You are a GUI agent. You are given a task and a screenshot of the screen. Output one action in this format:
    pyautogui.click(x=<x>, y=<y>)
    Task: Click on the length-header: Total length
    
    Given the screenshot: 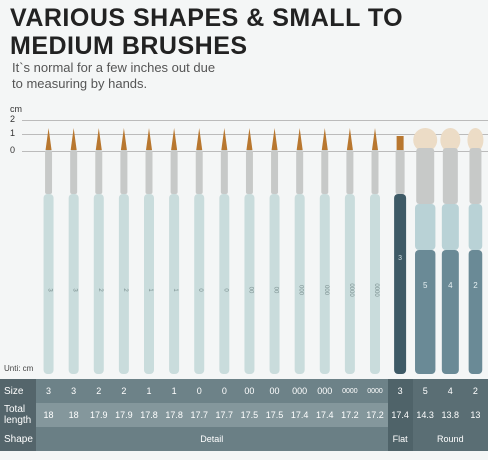 What is the action you would take?
    pyautogui.click(x=18, y=415)
    